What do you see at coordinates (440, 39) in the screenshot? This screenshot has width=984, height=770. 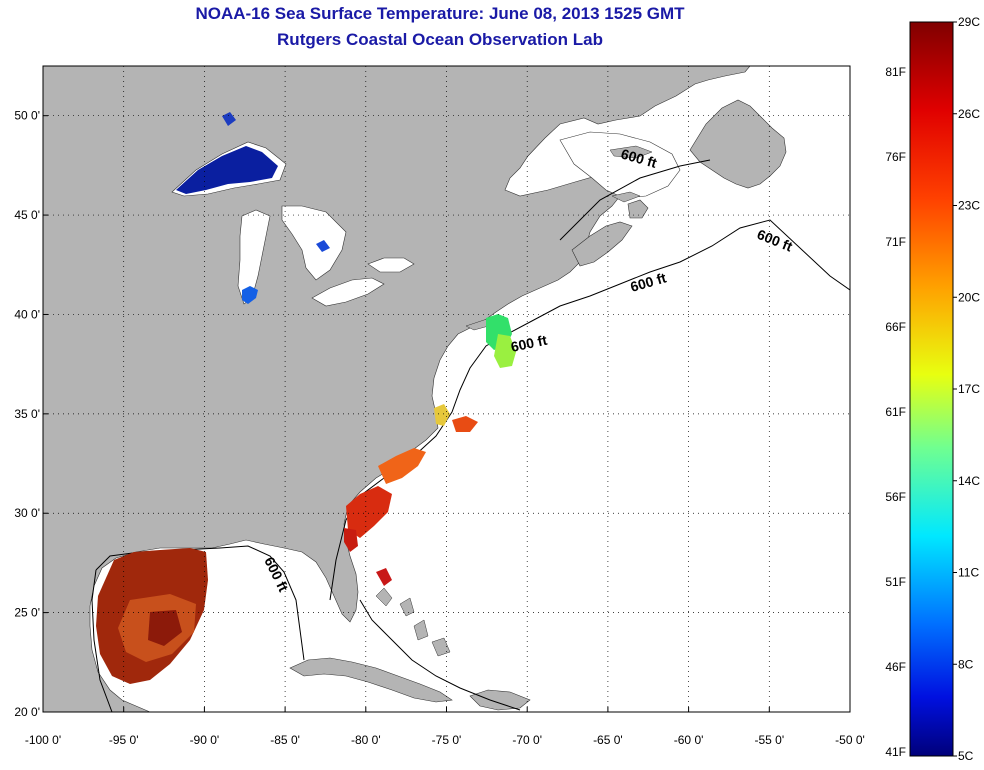 I see `map-subtitle: Rutgers Coastal Ocean Observation Lab` at bounding box center [440, 39].